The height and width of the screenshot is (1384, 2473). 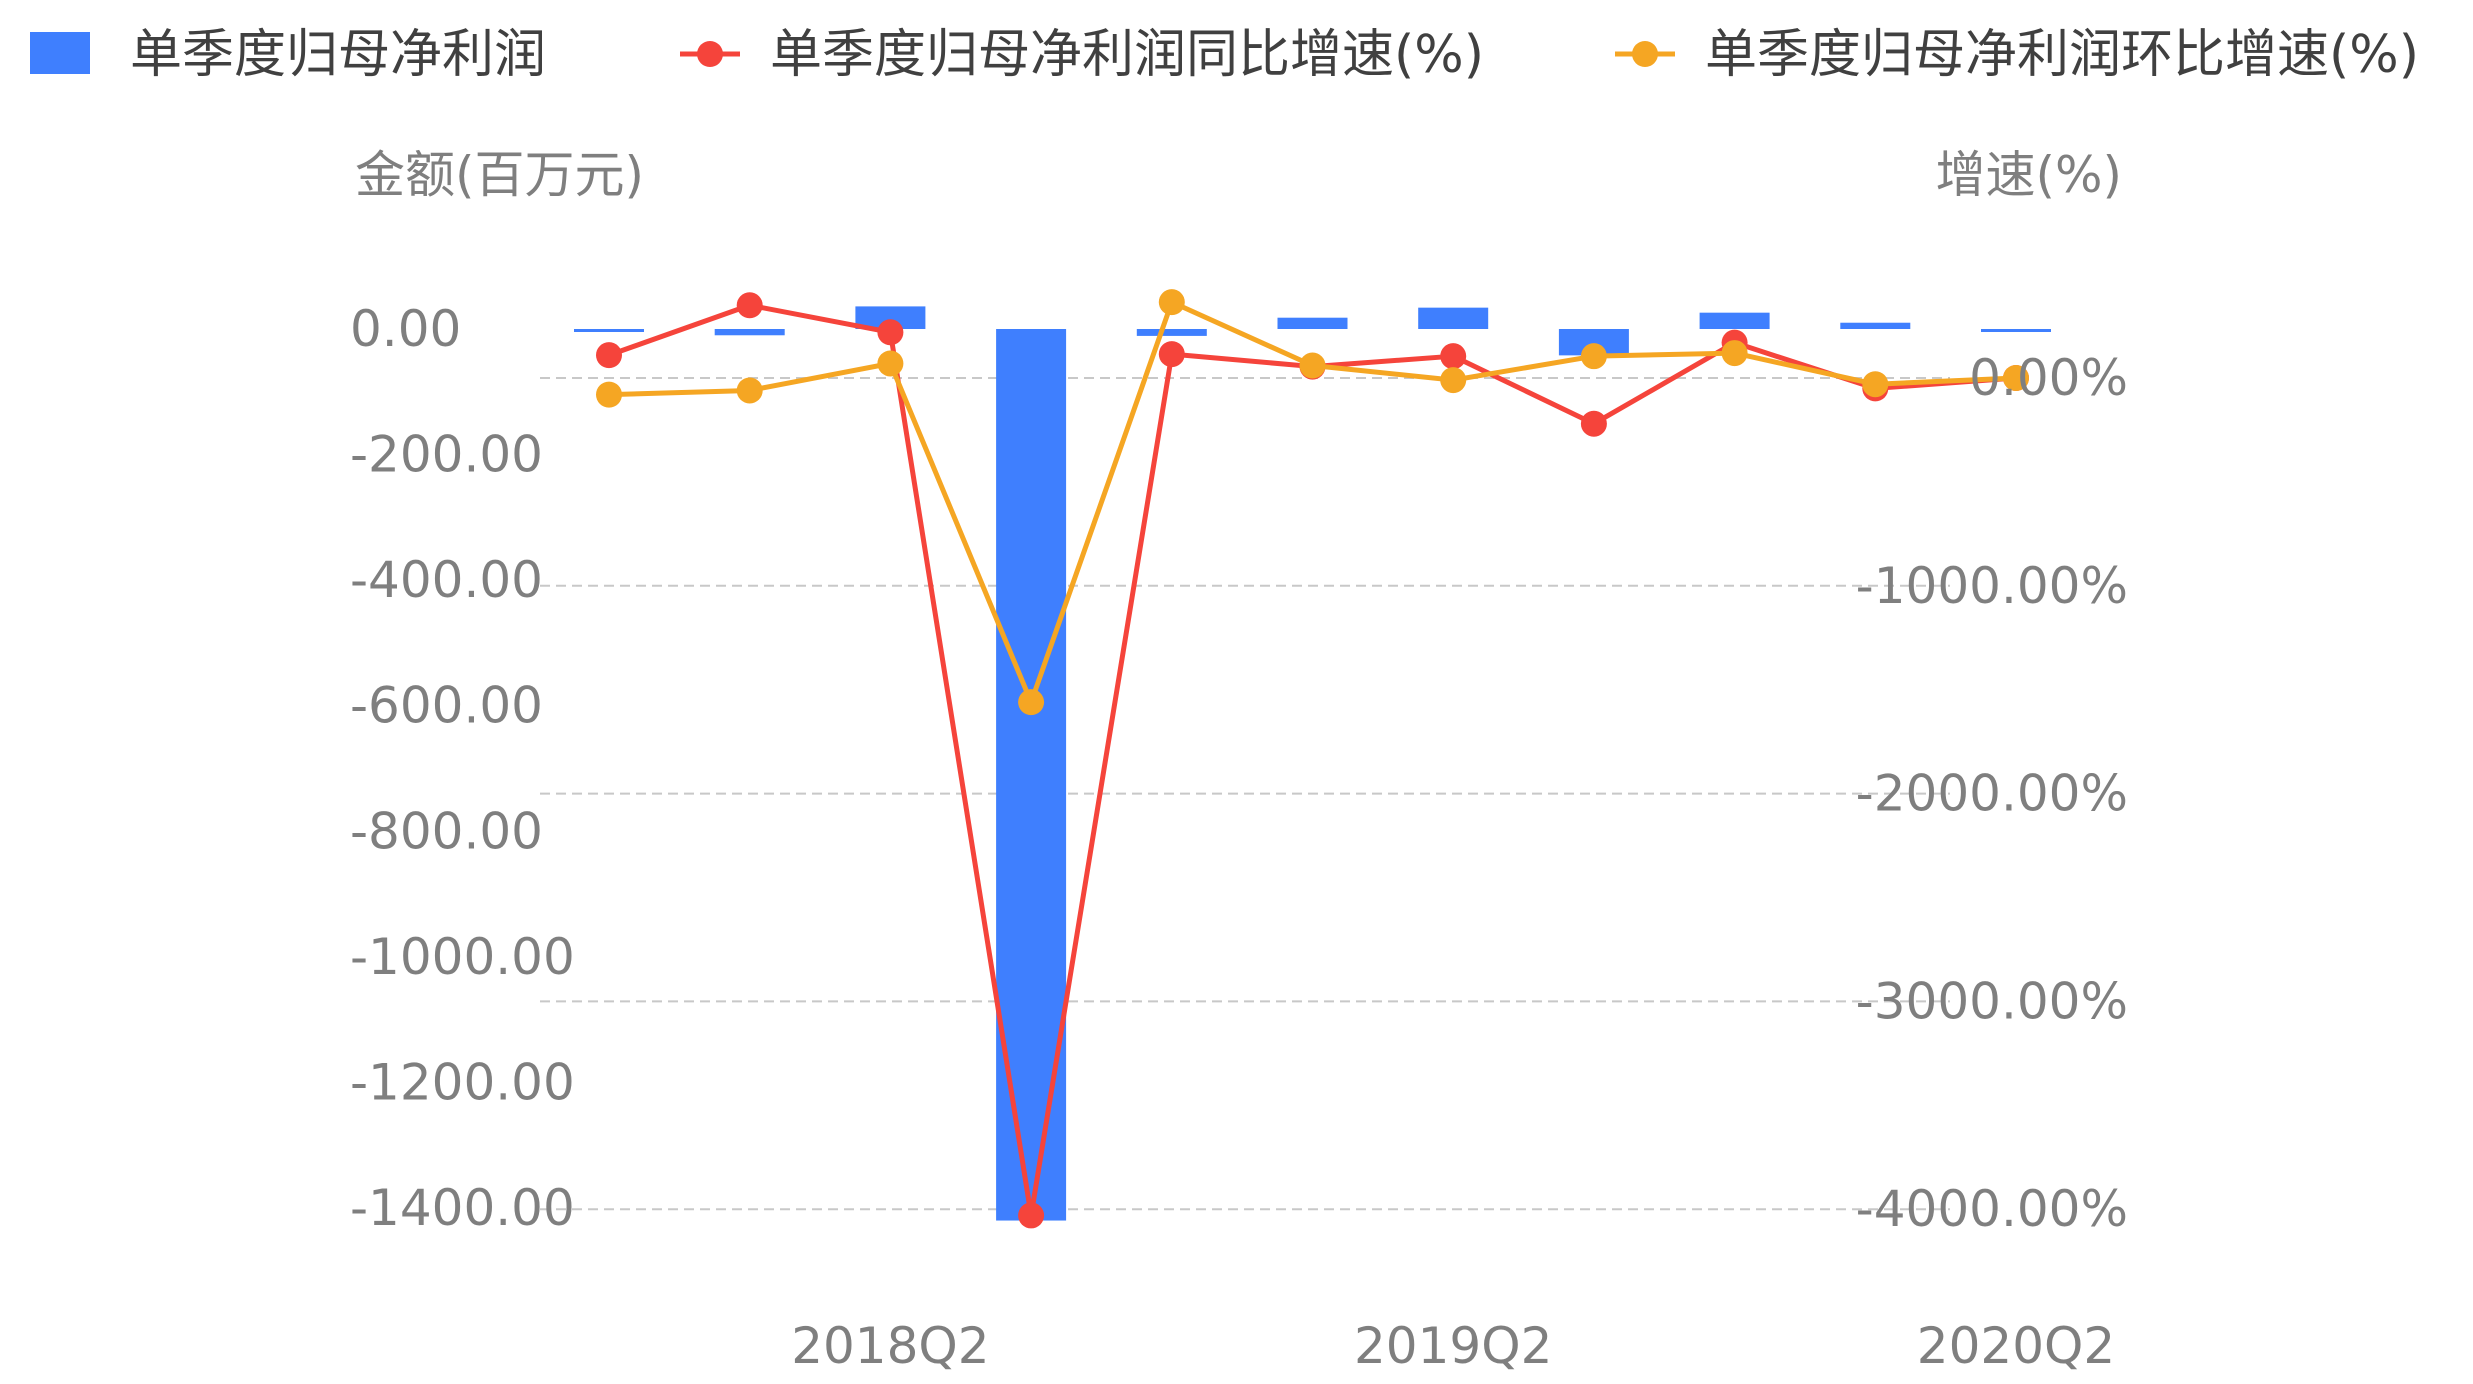 I want to click on left-axis-tick-label: -1000.00, so click(x=462, y=957).